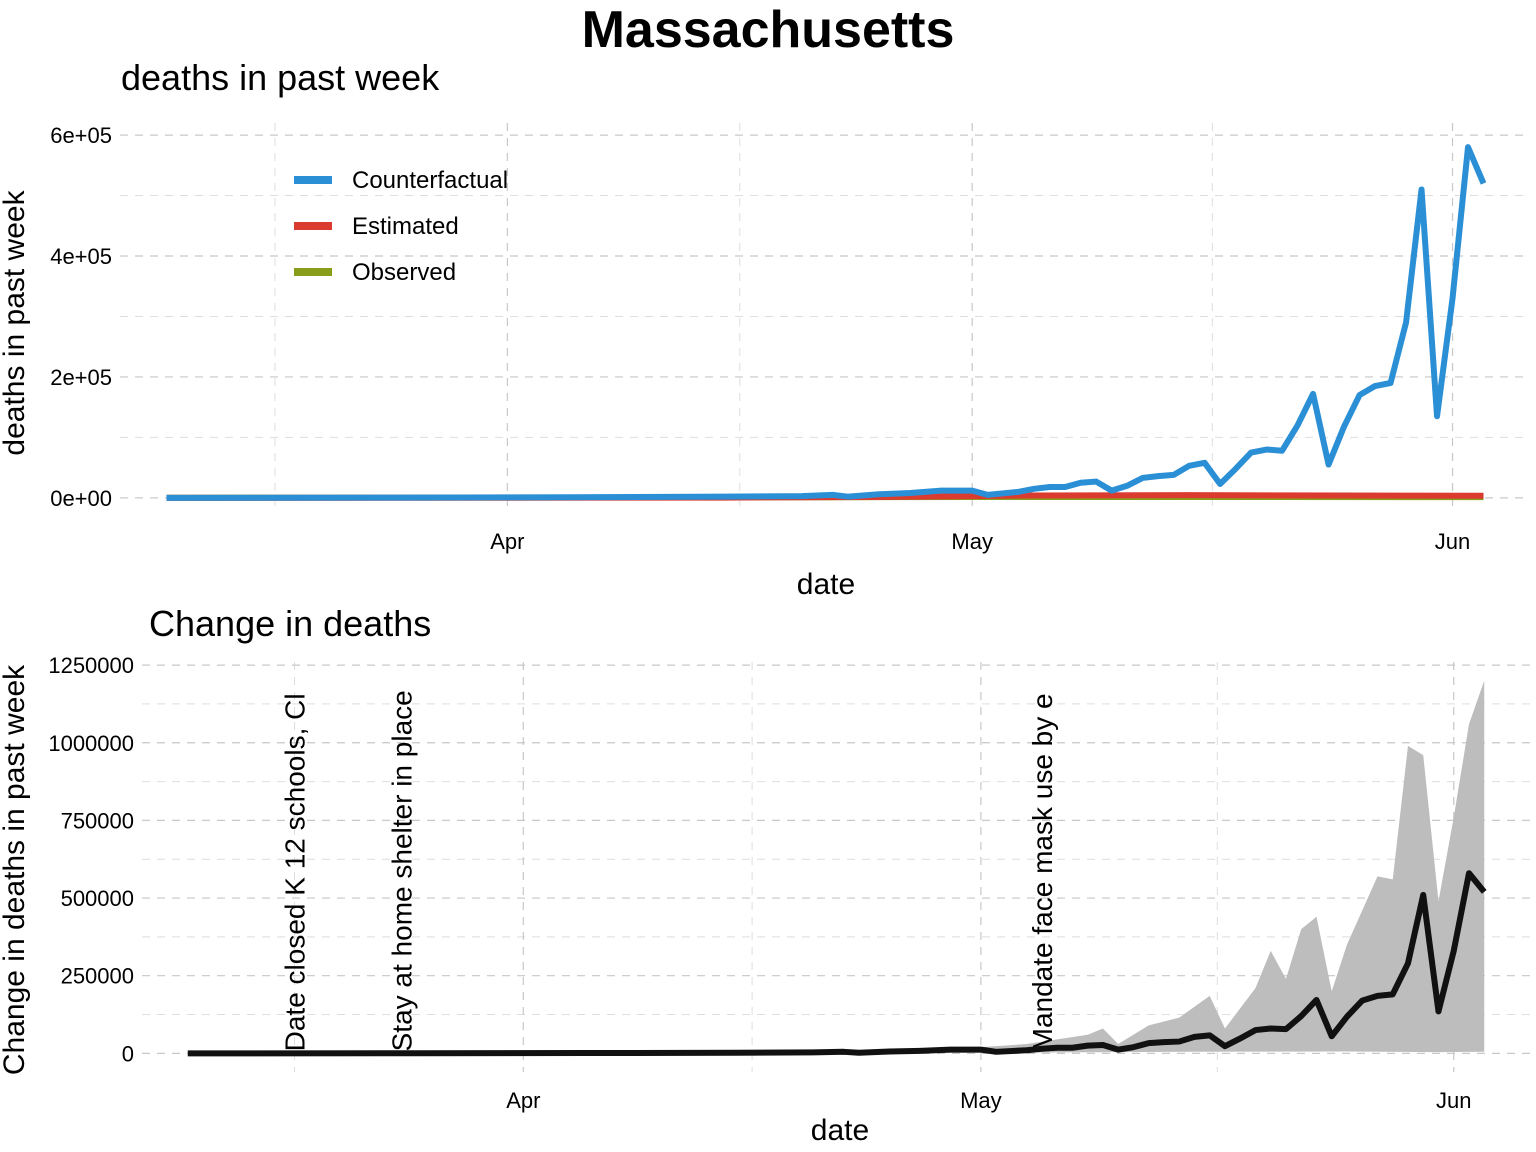 The width and height of the screenshot is (1536, 1152). What do you see at coordinates (401, 870) in the screenshot?
I see `intervention-annotation: Stay at home shelter in place` at bounding box center [401, 870].